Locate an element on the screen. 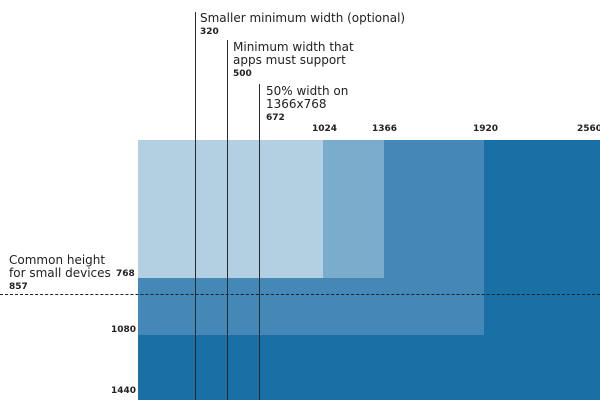  callout-label-line: apps must support is located at coordinates (289, 60).